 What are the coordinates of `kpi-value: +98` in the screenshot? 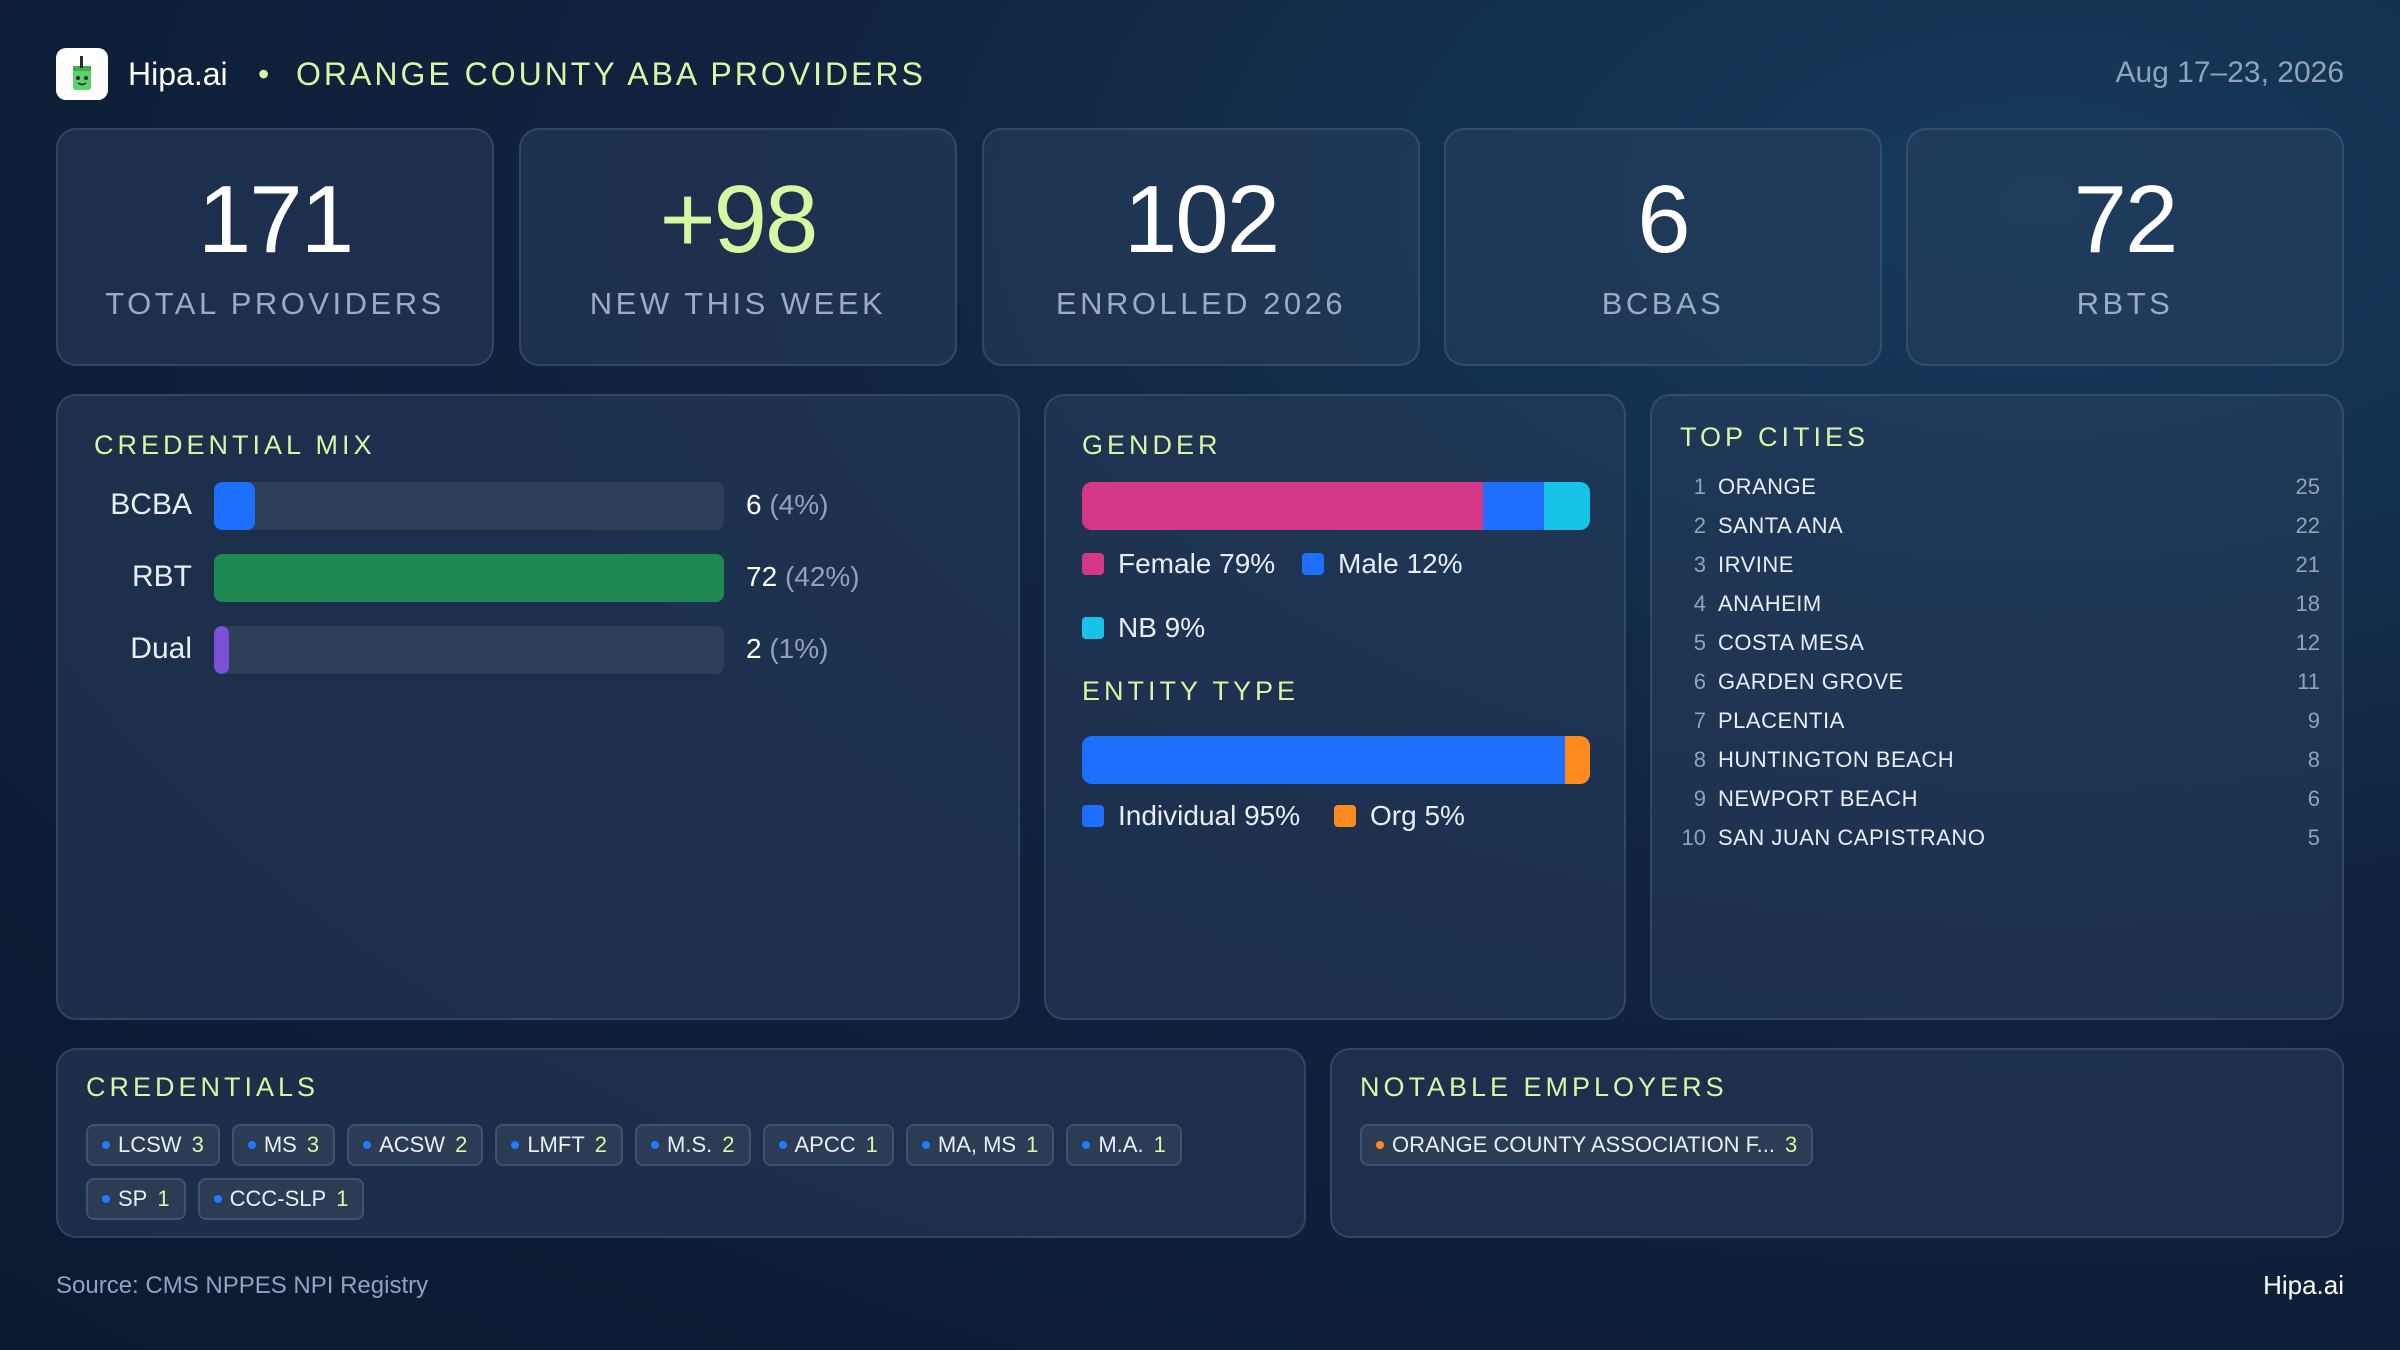 It's located at (739, 219).